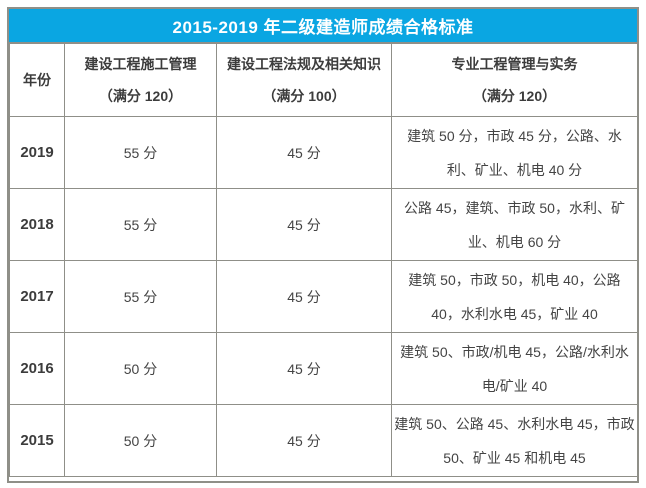 This screenshot has width=646, height=488. I want to click on column-sub-label: （满分 100）, so click(304, 96).